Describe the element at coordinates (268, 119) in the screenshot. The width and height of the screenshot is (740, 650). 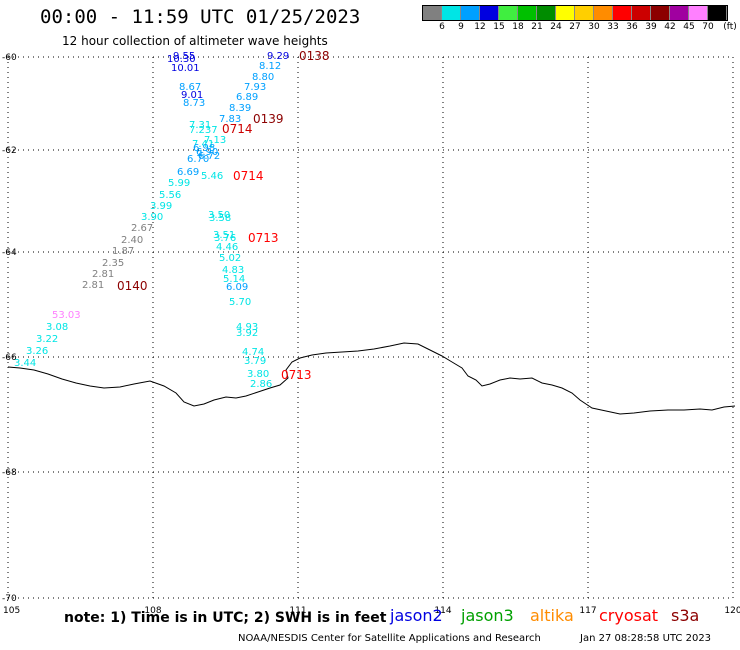
I see `pass-time-label: 0139` at that location.